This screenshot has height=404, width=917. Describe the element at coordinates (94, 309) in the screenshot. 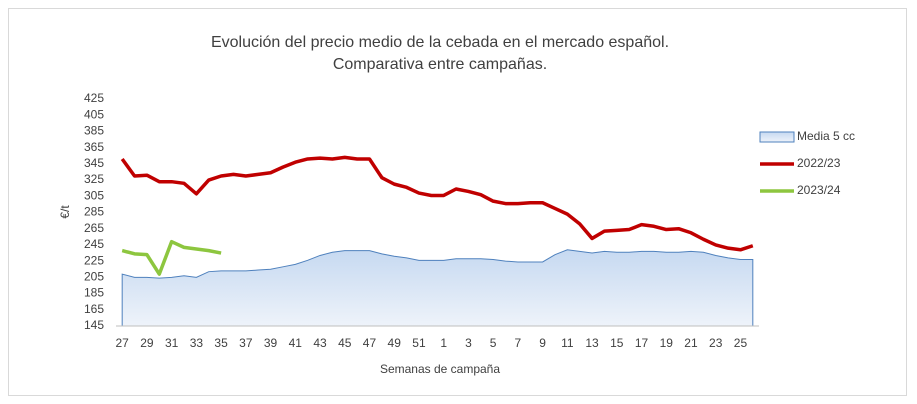

I see `y-tick-label: 165` at that location.